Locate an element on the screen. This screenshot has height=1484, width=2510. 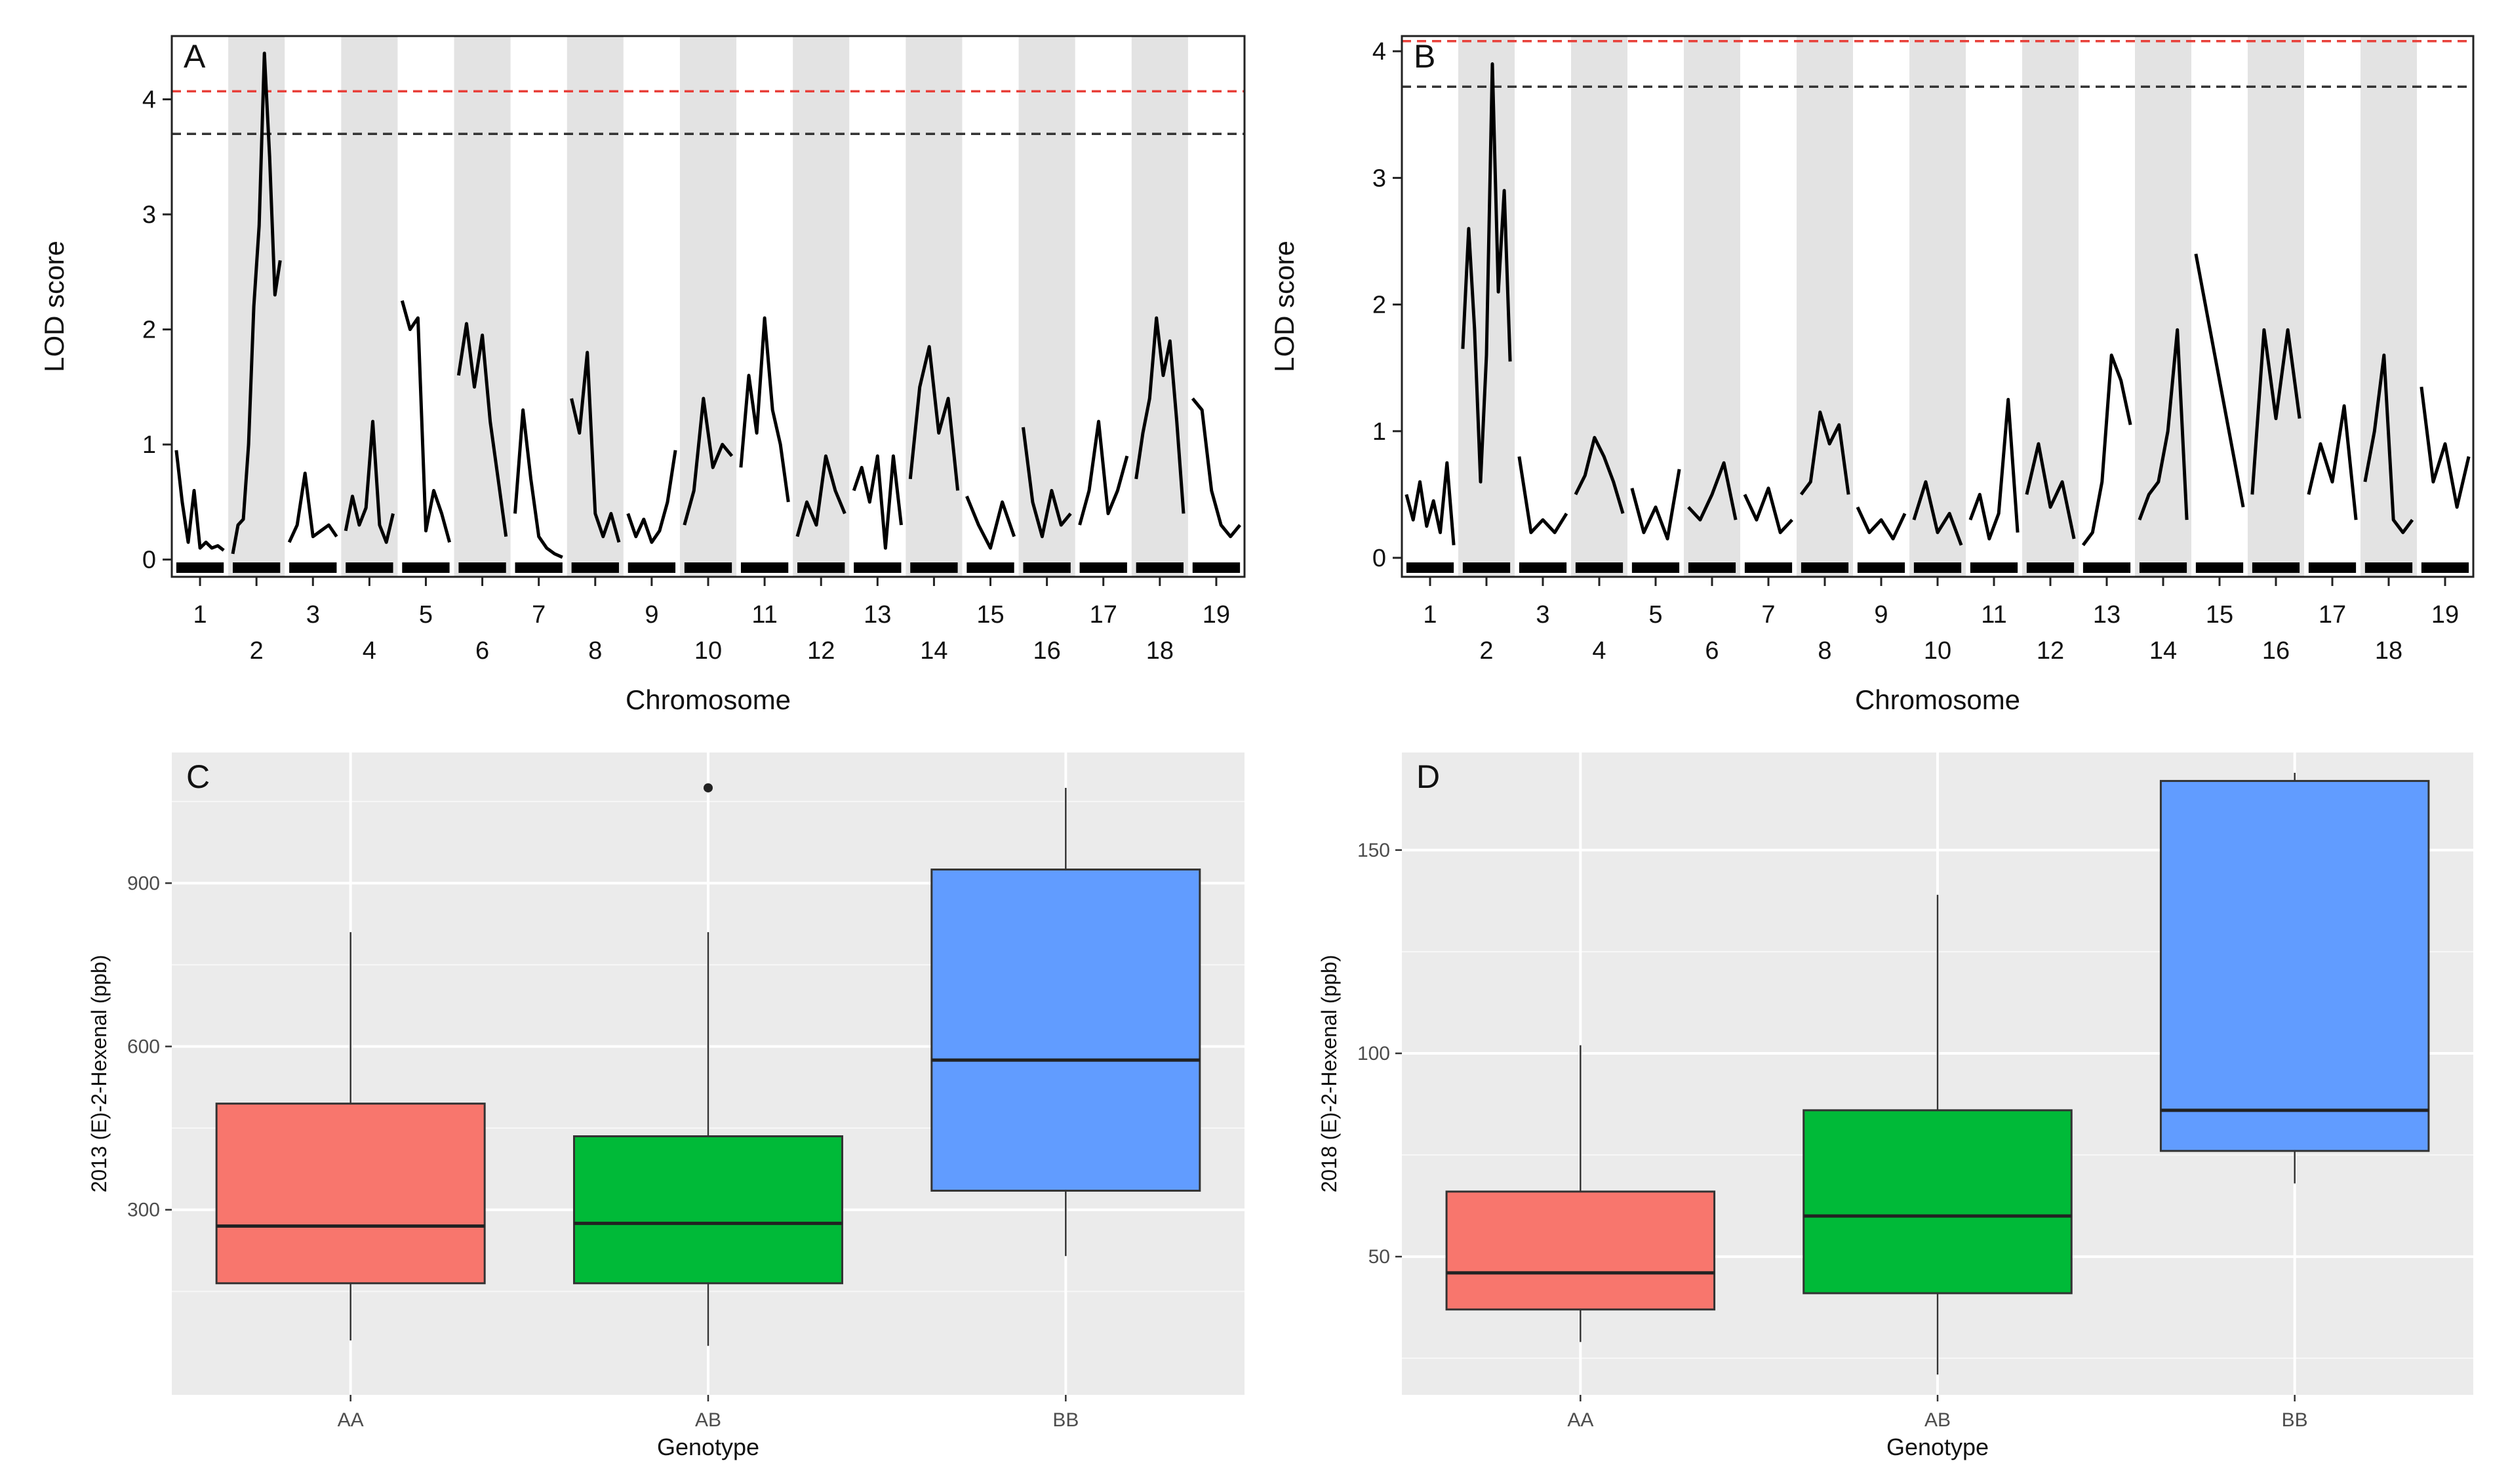
panel-letter: D is located at coordinates (1428, 776).